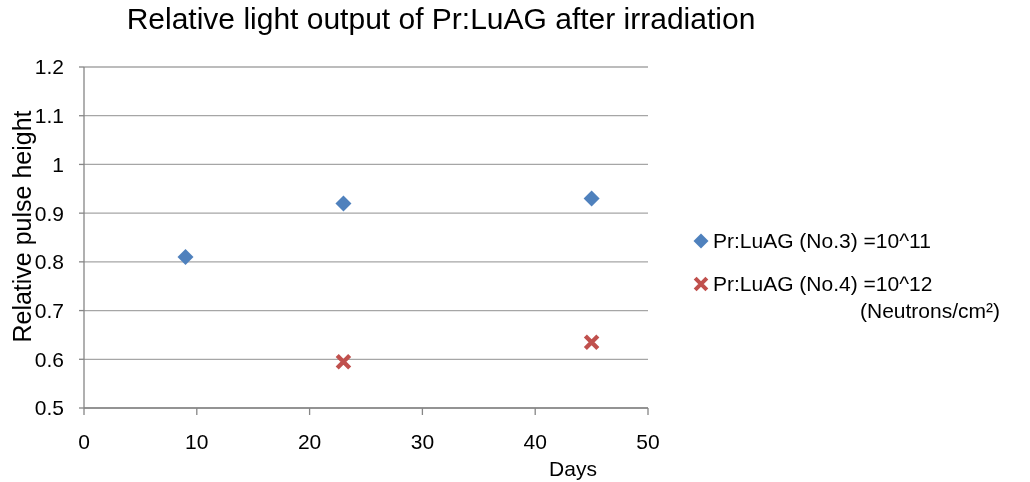 Image resolution: width=1030 pixels, height=482 pixels. Describe the element at coordinates (823, 283) in the screenshot. I see `legend-label: Pr:LuAG (No.4) =10^12` at that location.